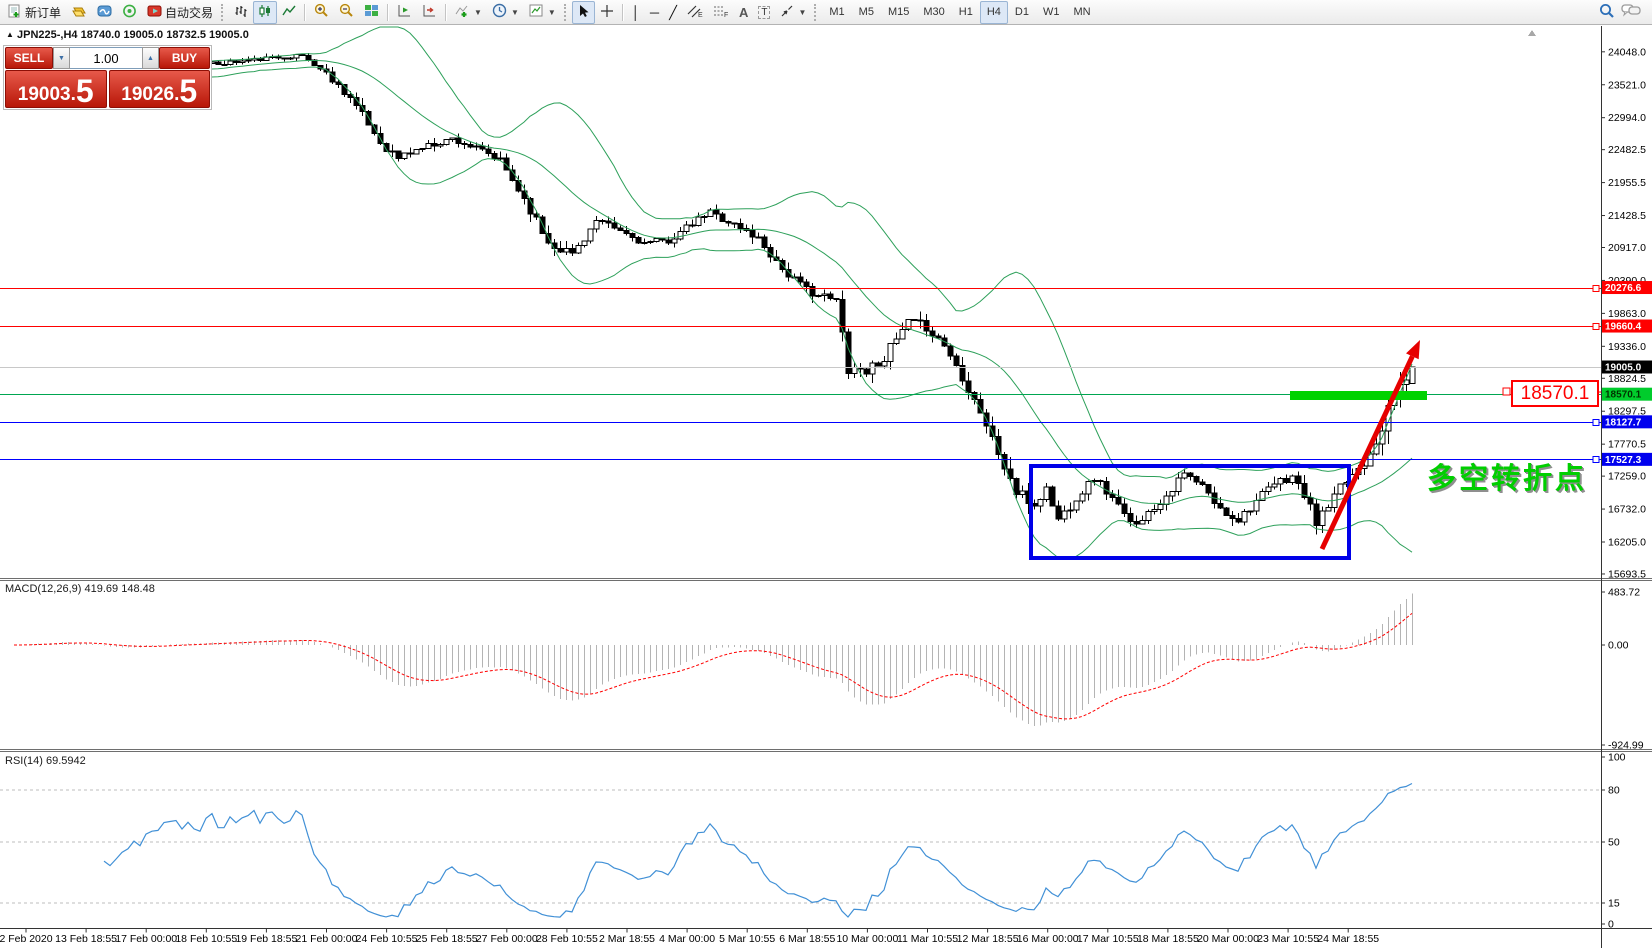 The image size is (1652, 948). Describe the element at coordinates (1614, 843) in the screenshot. I see `svg-text: 50` at that location.